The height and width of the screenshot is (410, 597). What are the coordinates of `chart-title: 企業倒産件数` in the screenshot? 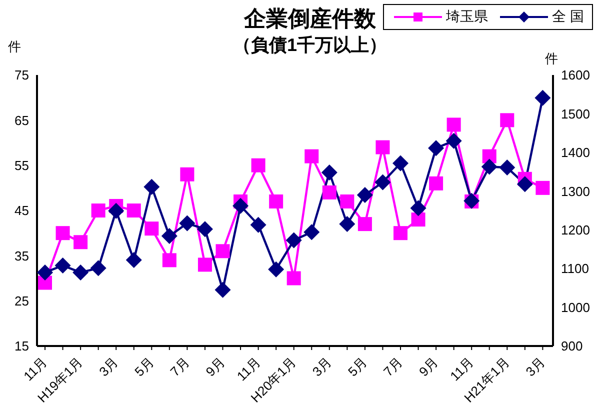 It's located at (309, 19).